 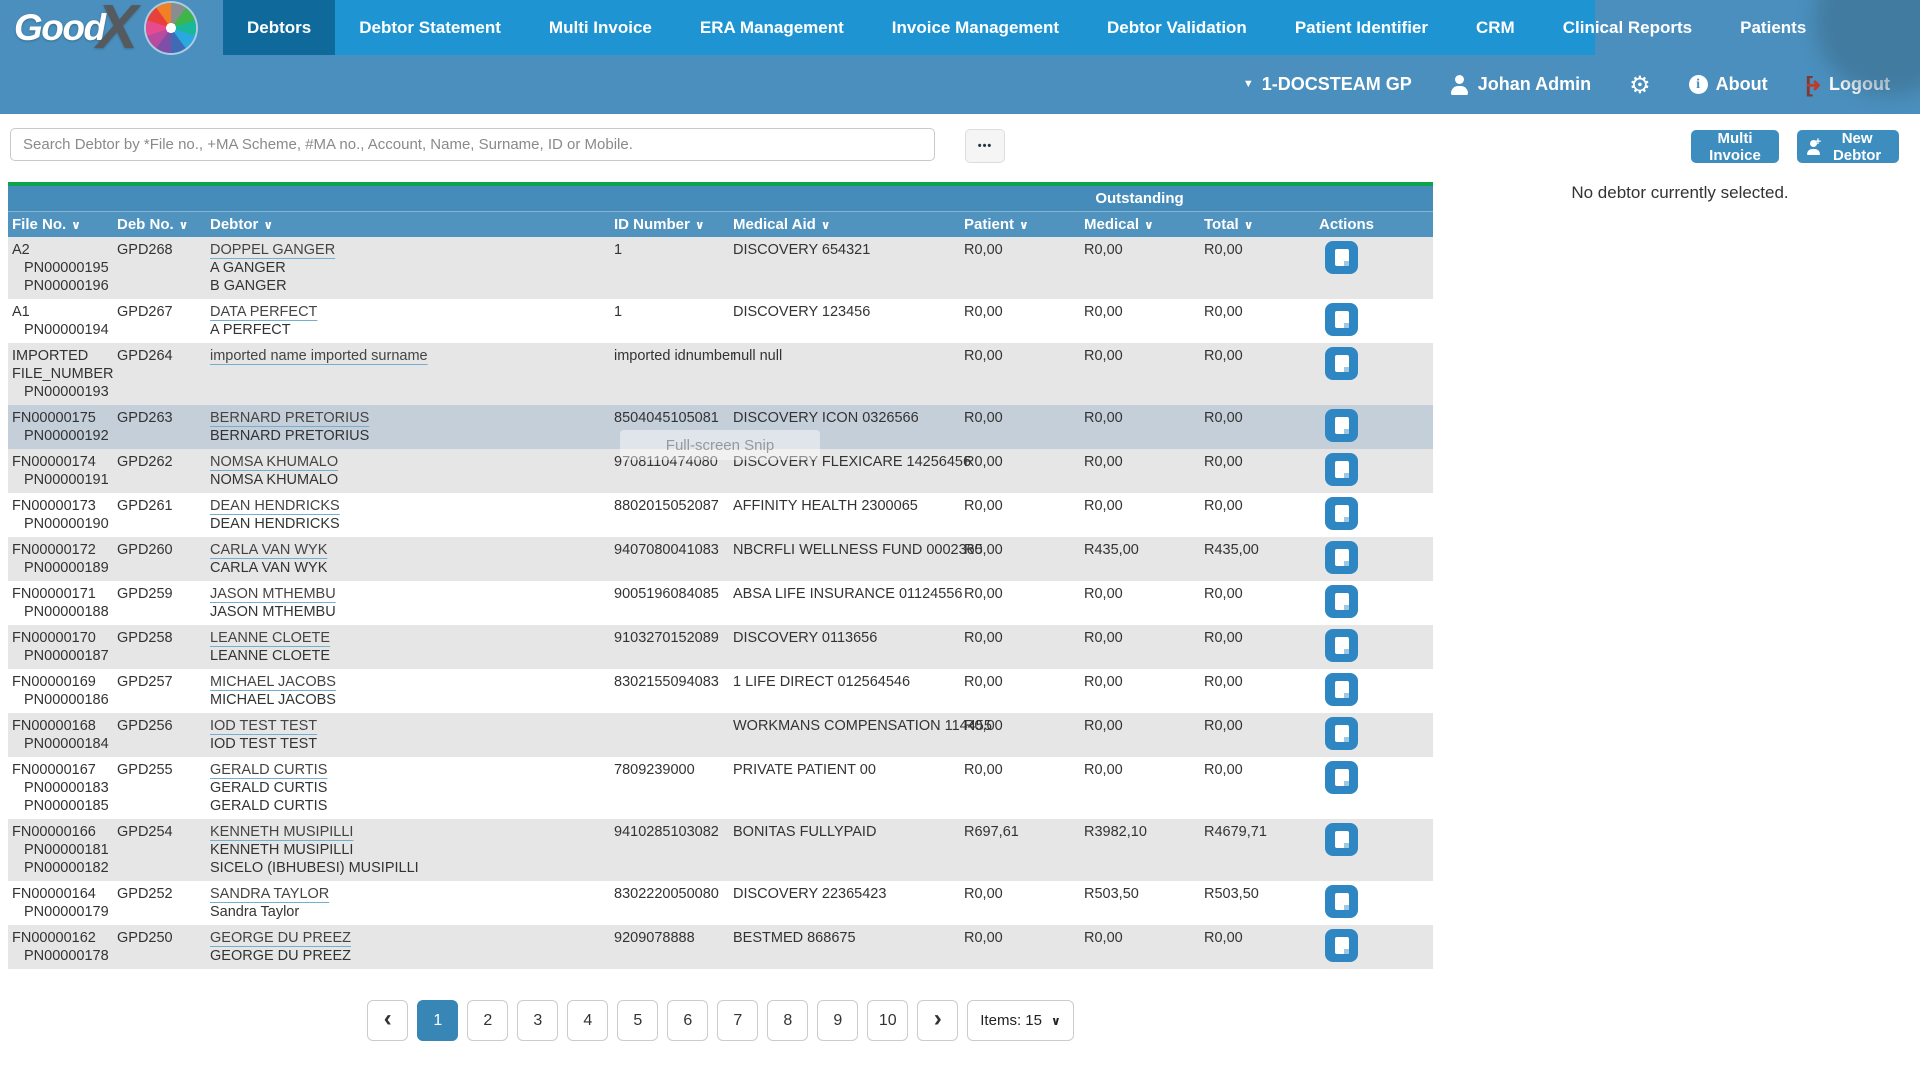 I want to click on page-button-7: 7, so click(x=738, y=1020).